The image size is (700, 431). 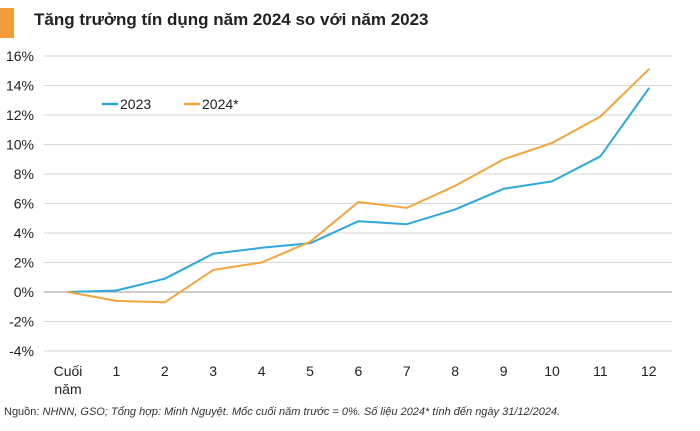 I want to click on y-tick-label: 0%, so click(x=24, y=292).